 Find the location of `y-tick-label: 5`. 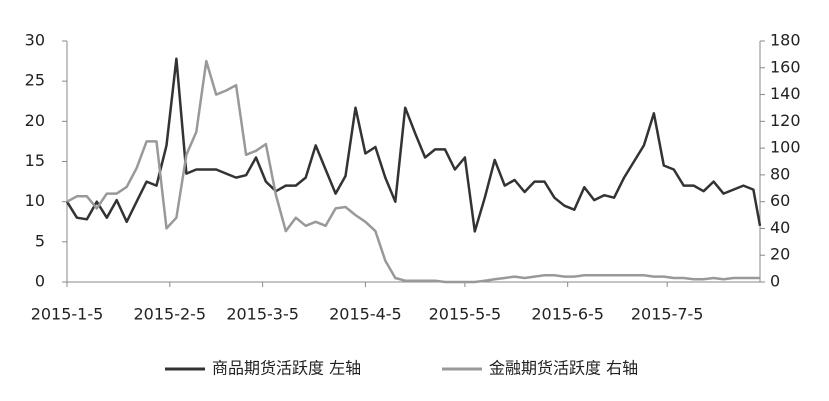

y-tick-label: 5 is located at coordinates (40, 240).